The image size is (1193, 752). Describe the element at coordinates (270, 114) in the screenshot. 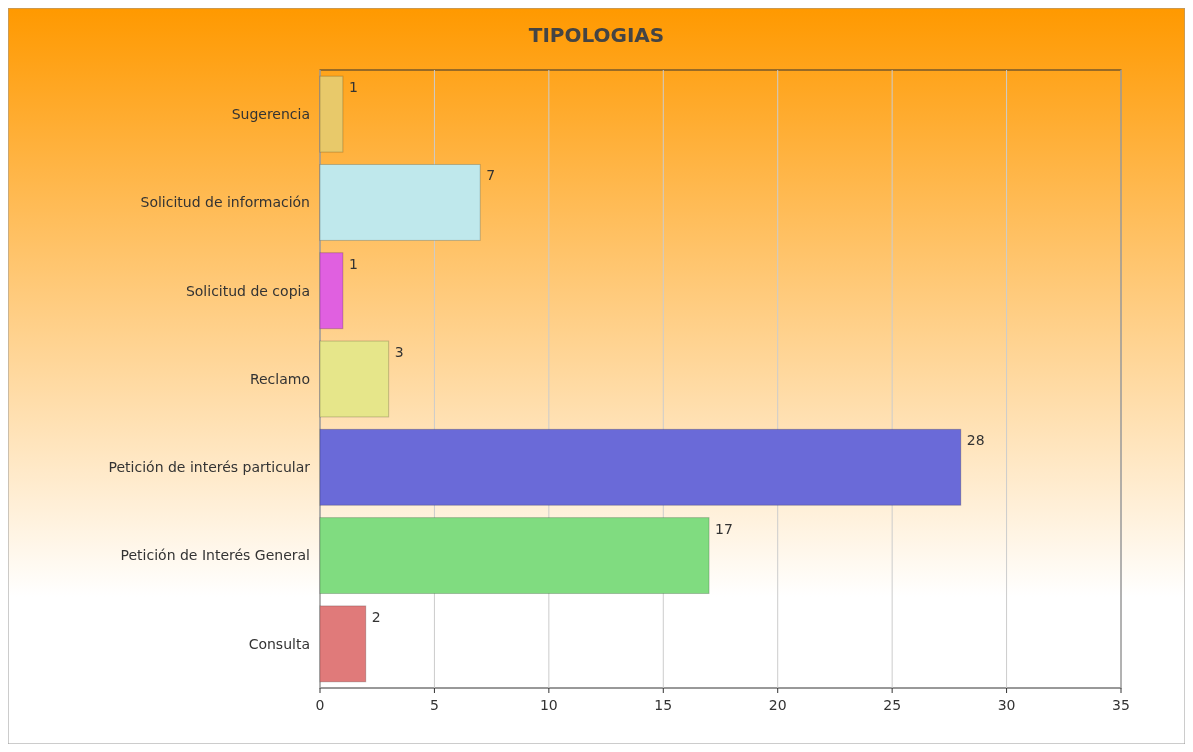

I see `y-tick-label: Sugerencia` at that location.